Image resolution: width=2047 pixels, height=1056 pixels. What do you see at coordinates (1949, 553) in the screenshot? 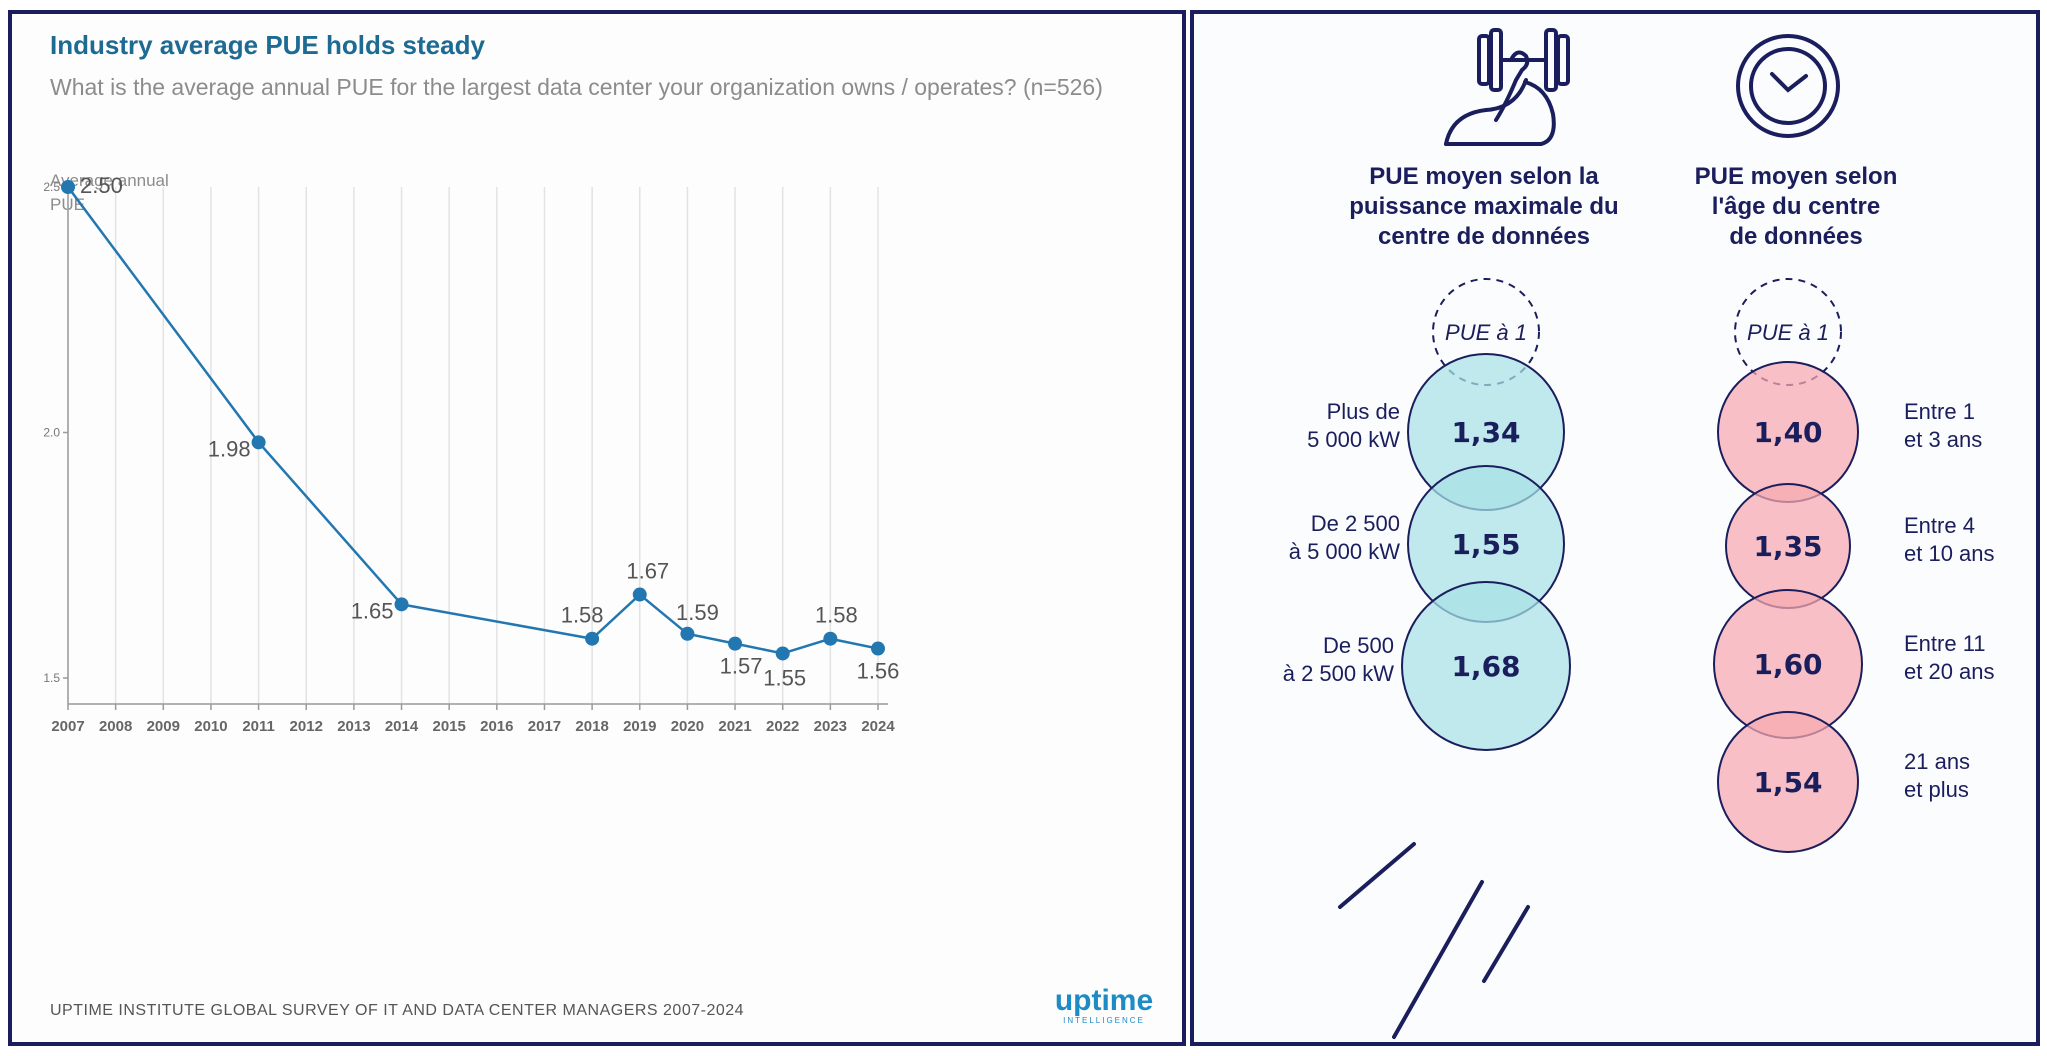
I see `label-line: et 10 ans` at bounding box center [1949, 553].